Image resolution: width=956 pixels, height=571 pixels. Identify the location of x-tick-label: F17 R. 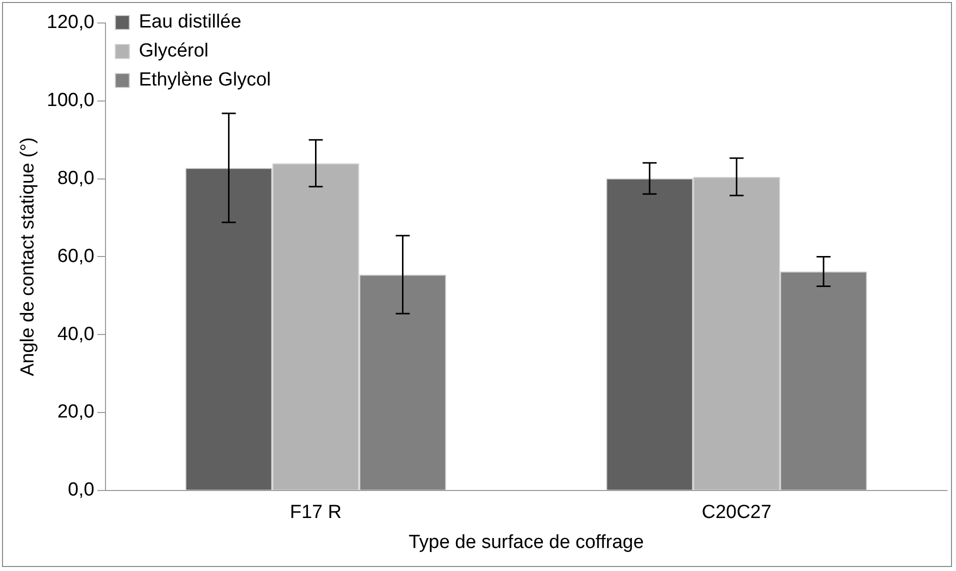
(316, 513).